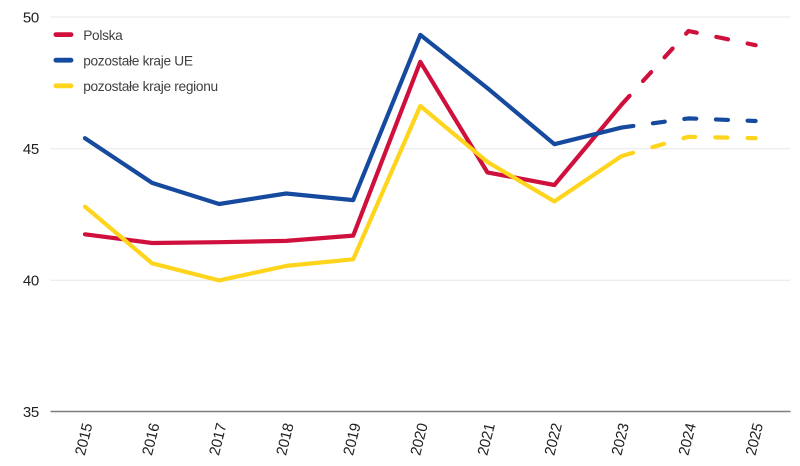 This screenshot has height=466, width=800. I want to click on svg-text: 2023, so click(621, 440).